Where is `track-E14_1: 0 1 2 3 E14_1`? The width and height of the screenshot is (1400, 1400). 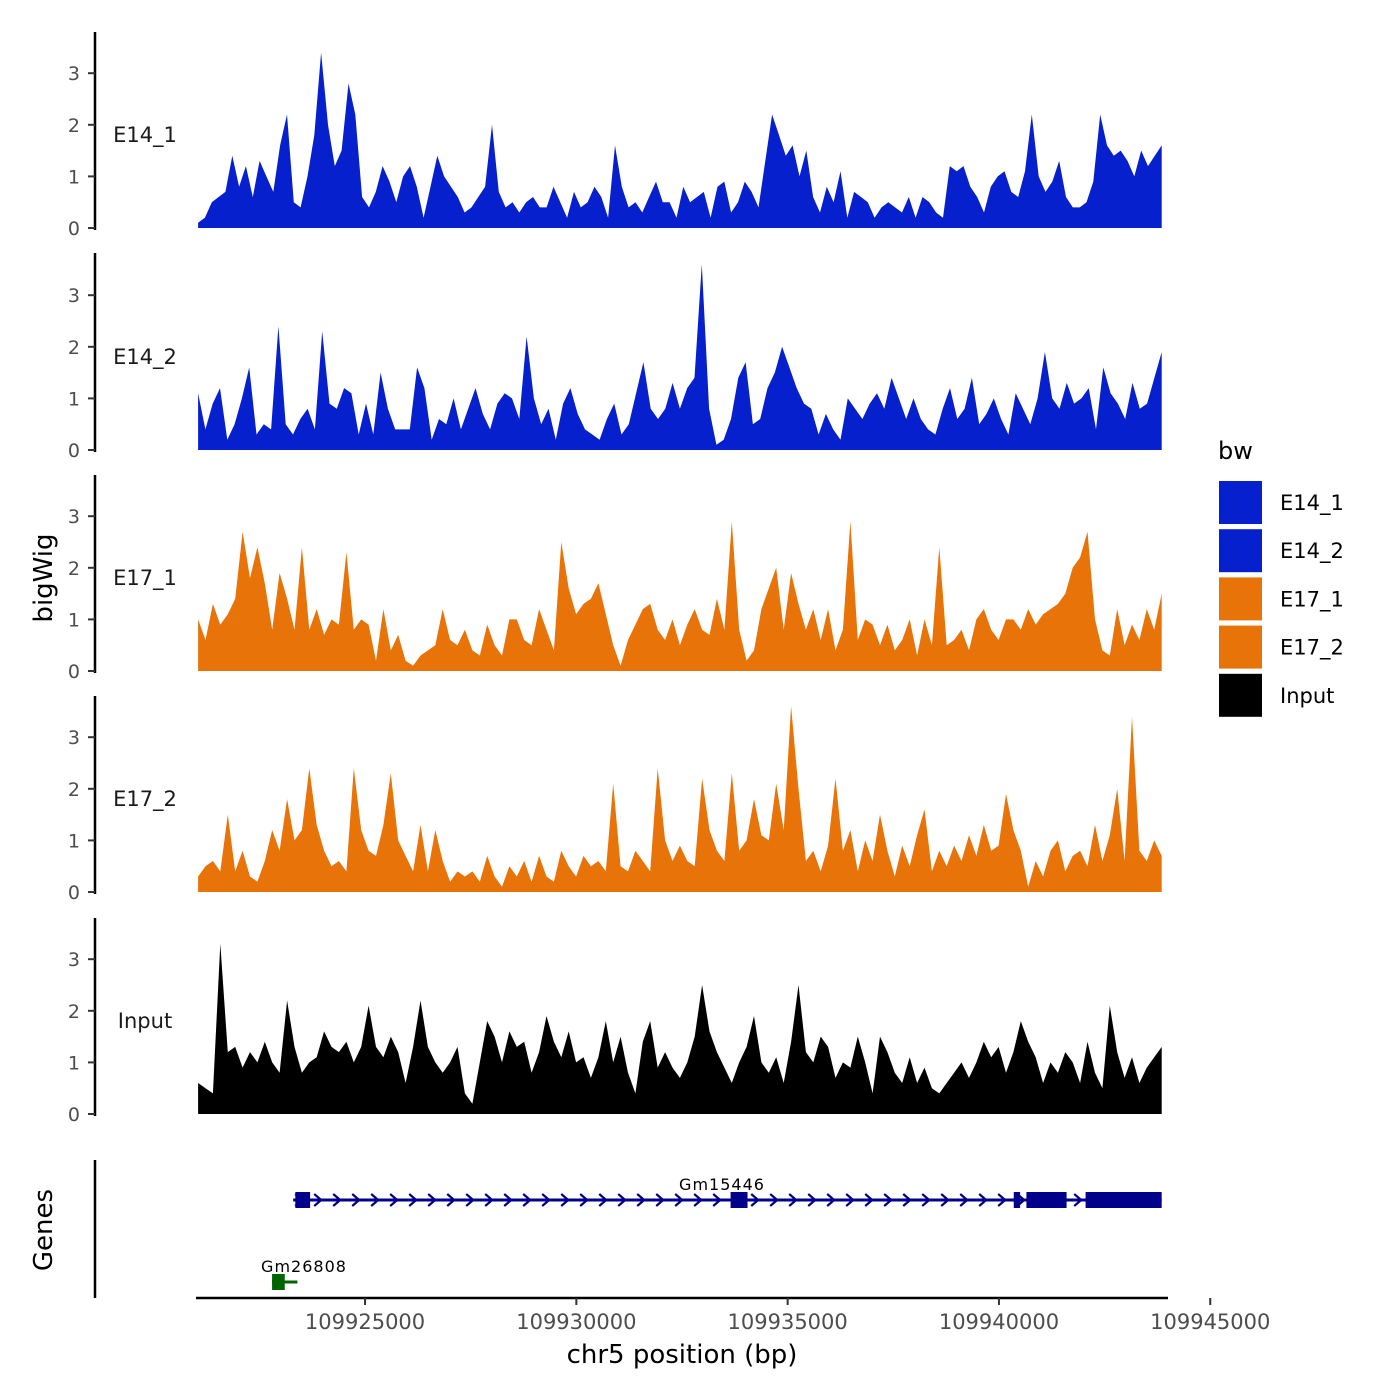
track-E14_1: 0 1 2 3 E14_1 is located at coordinates (615, 136).